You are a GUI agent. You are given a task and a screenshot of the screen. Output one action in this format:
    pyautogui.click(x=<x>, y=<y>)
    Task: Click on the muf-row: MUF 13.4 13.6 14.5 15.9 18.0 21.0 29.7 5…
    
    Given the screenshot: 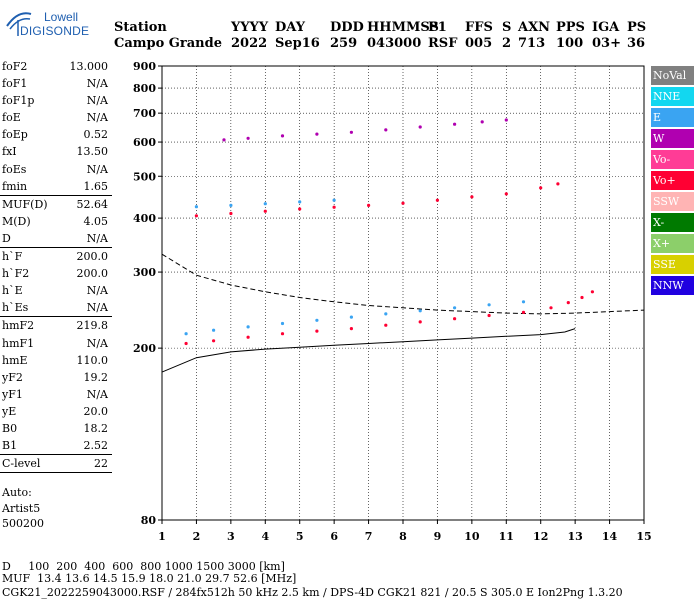 What is the action you would take?
    pyautogui.click(x=149, y=578)
    